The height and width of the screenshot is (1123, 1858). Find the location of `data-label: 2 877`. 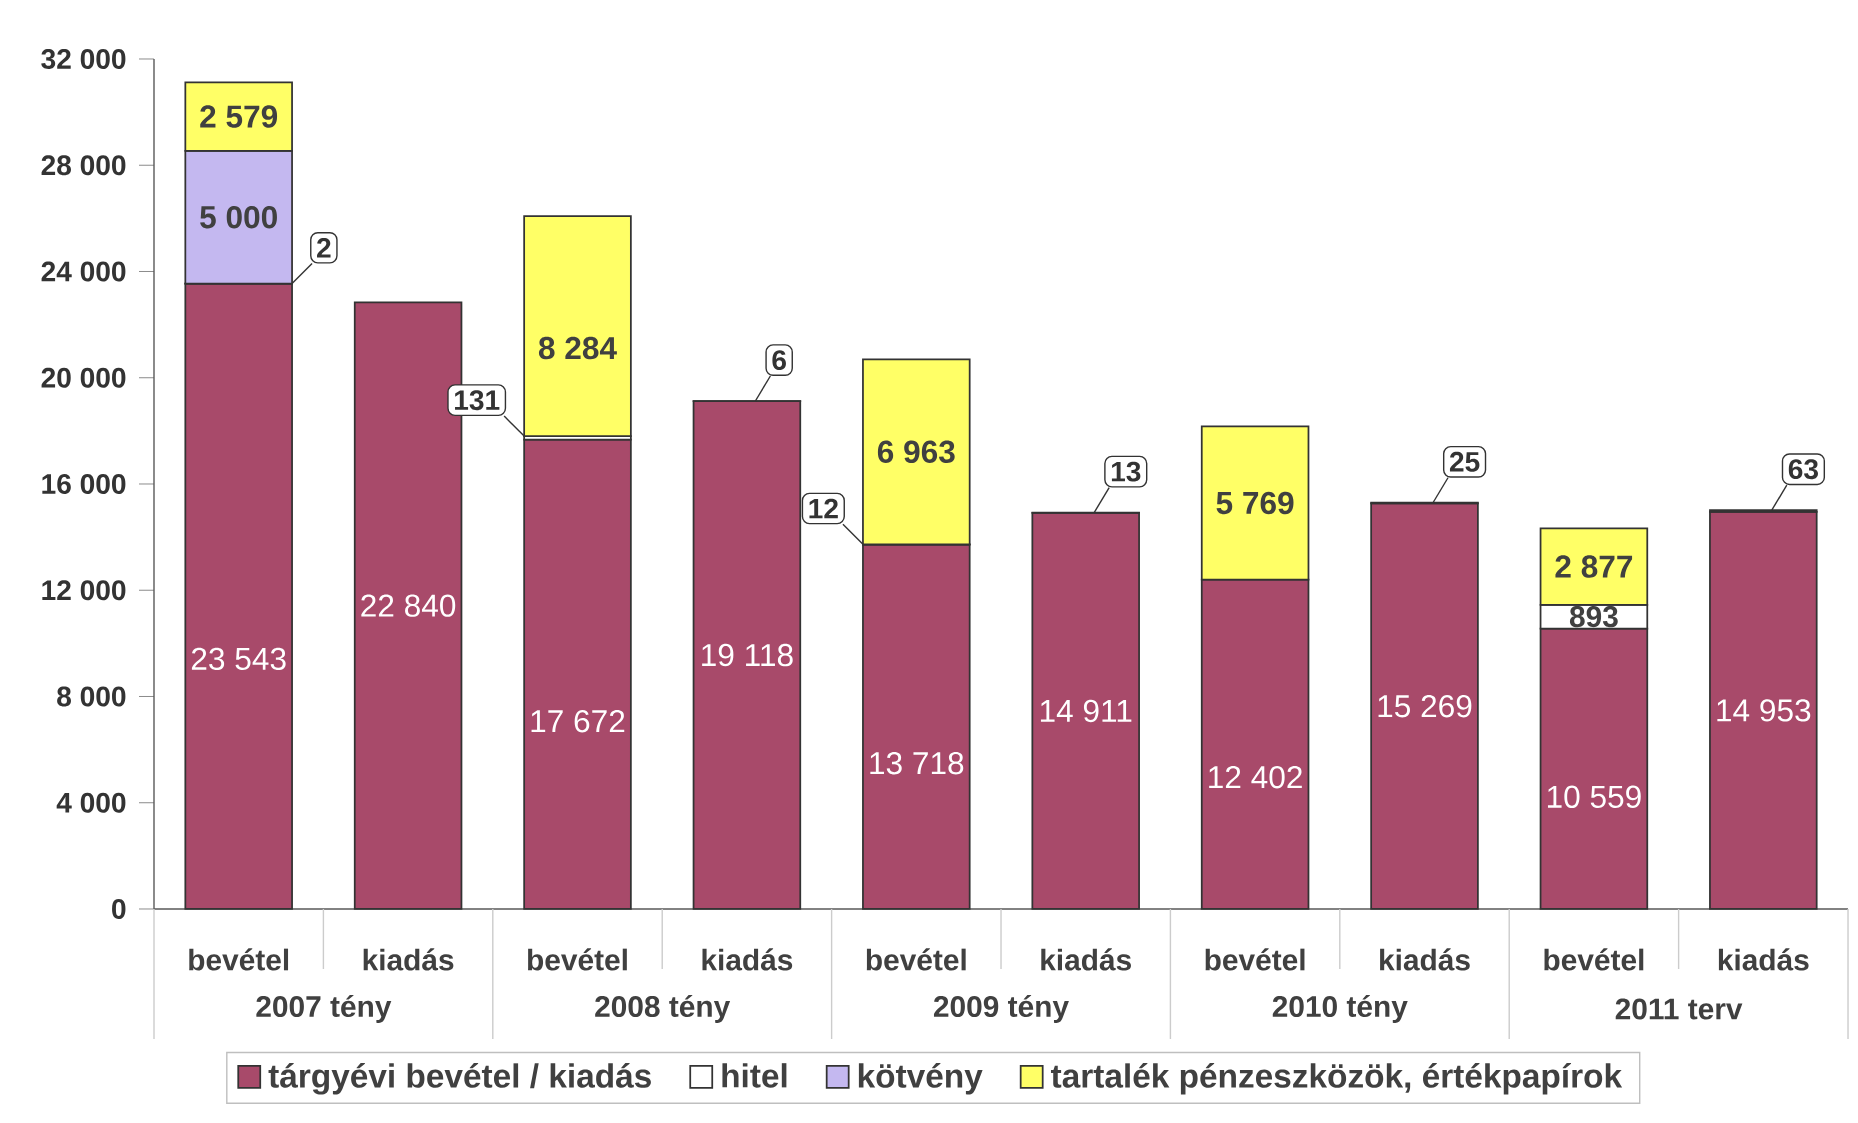

data-label: 2 877 is located at coordinates (1594, 566).